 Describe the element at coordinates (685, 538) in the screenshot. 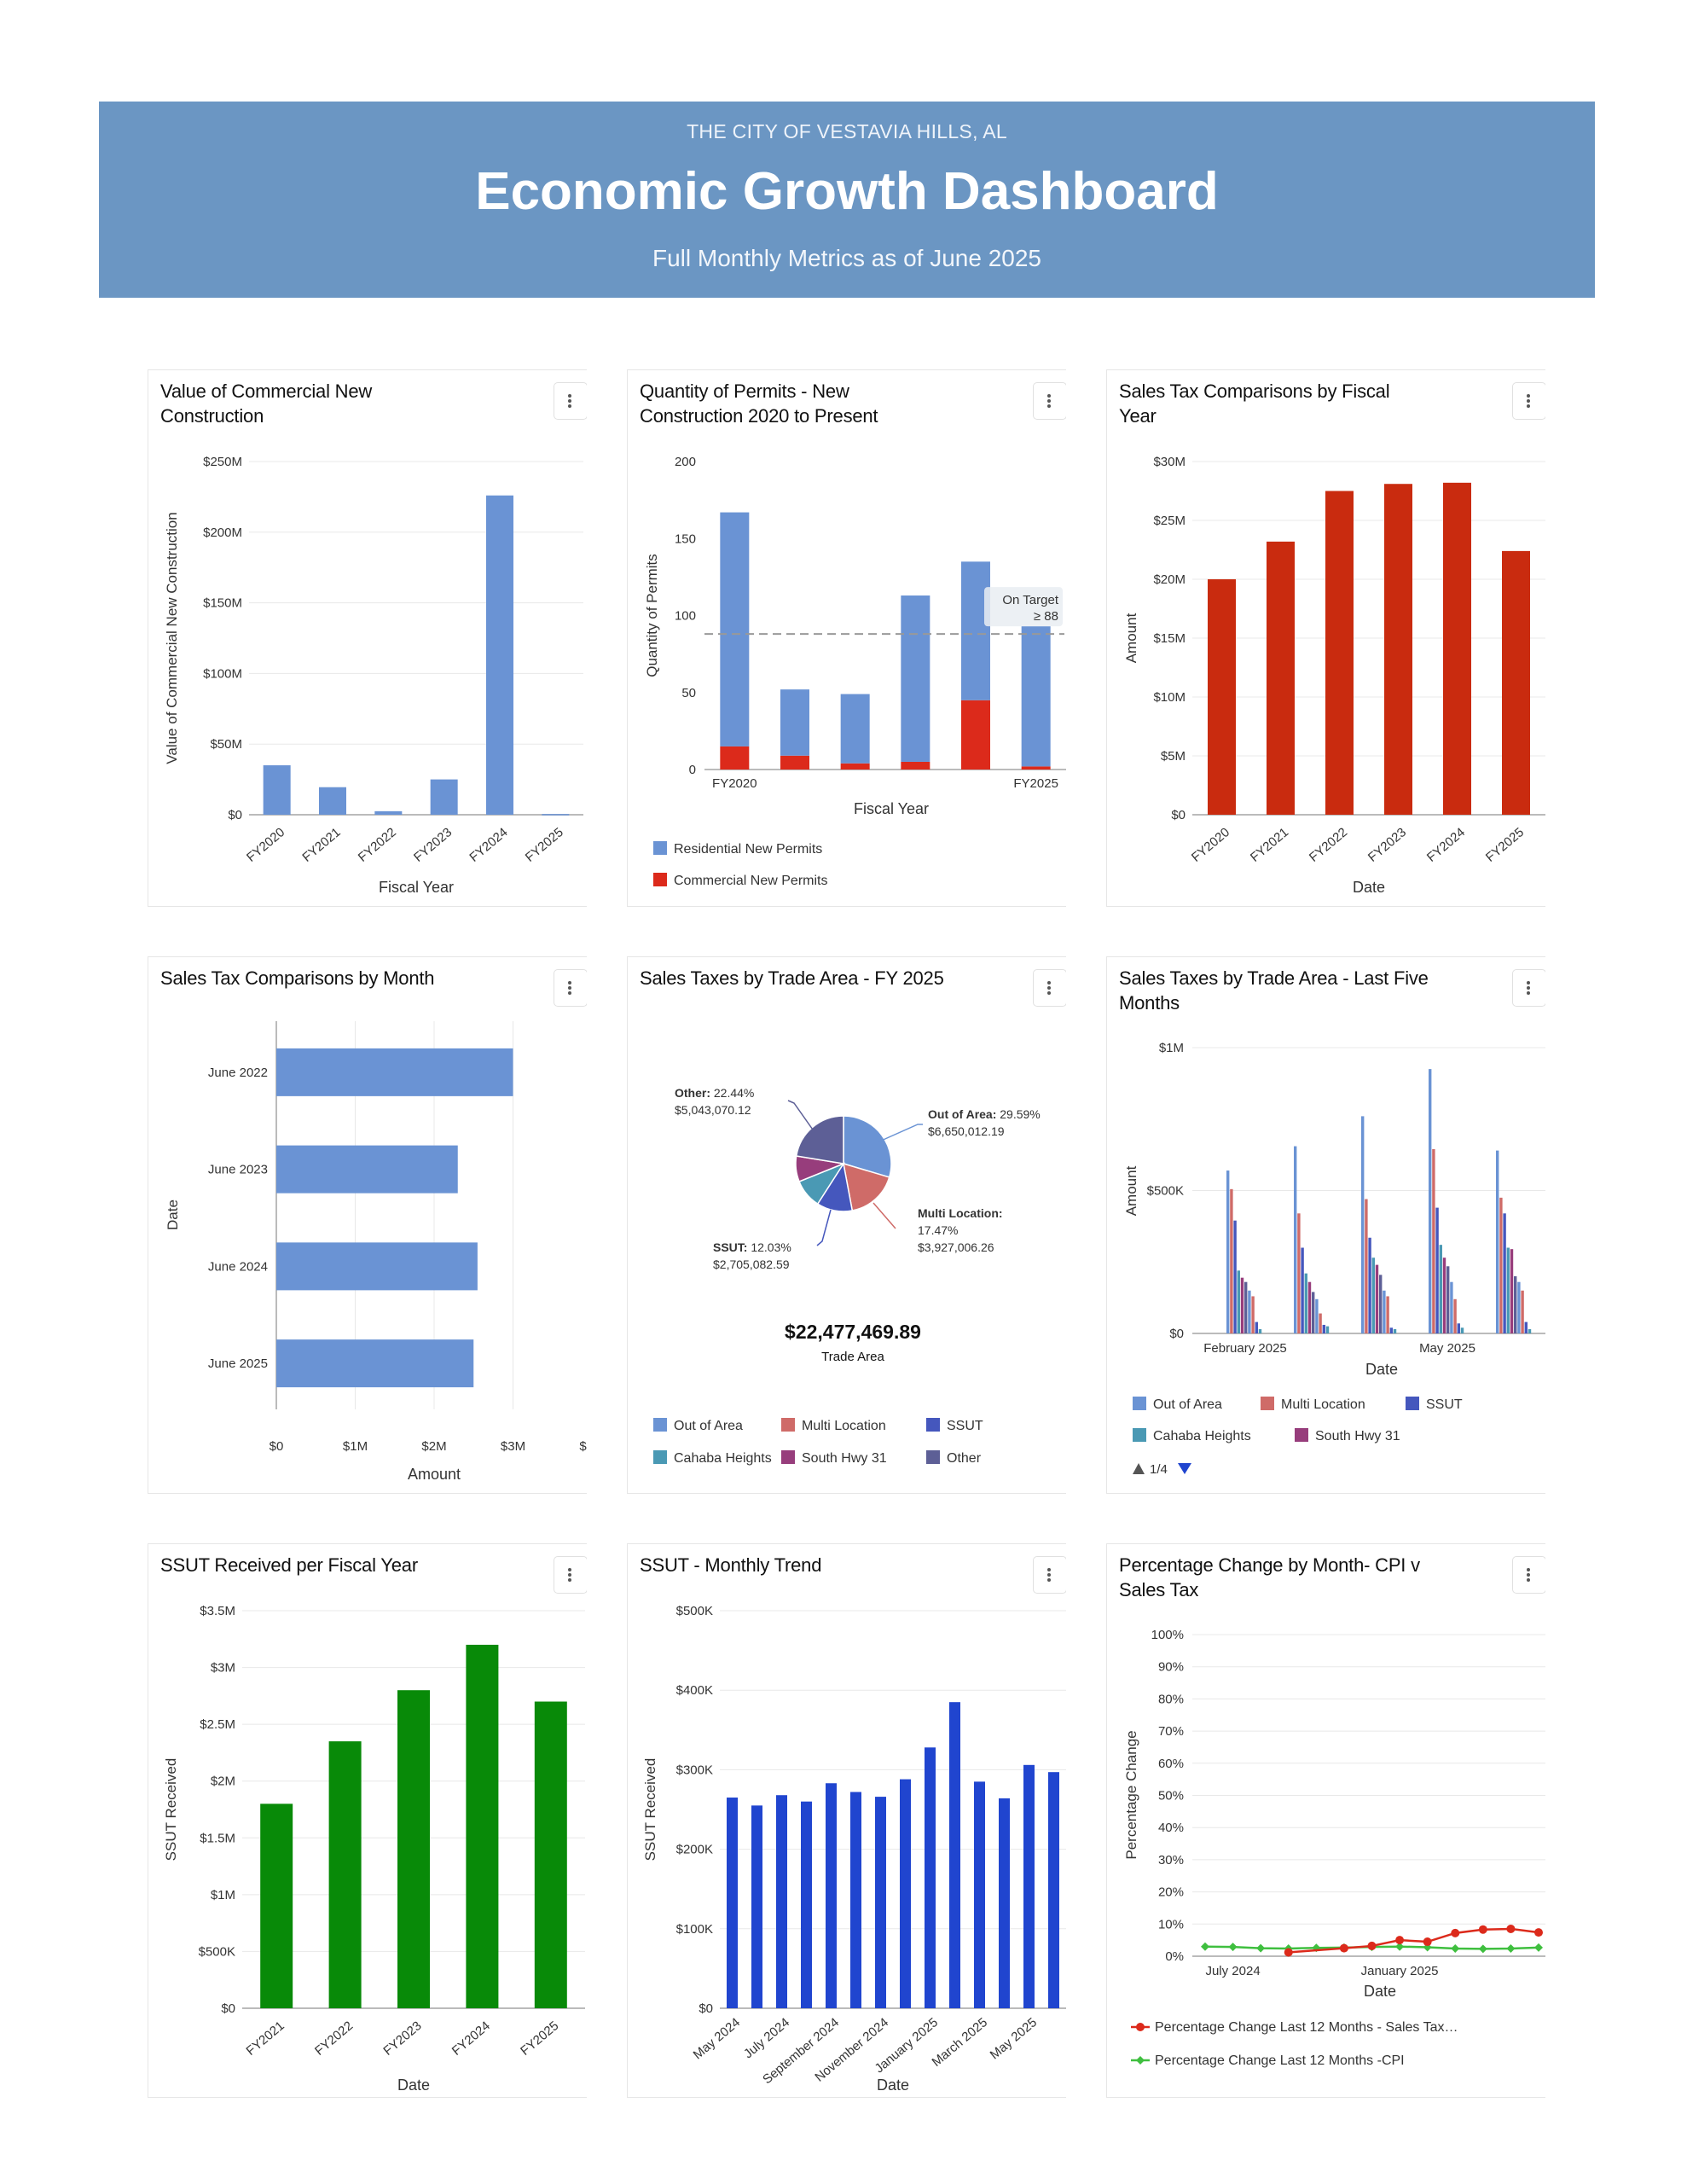

I see `y-tick-label: 150` at that location.